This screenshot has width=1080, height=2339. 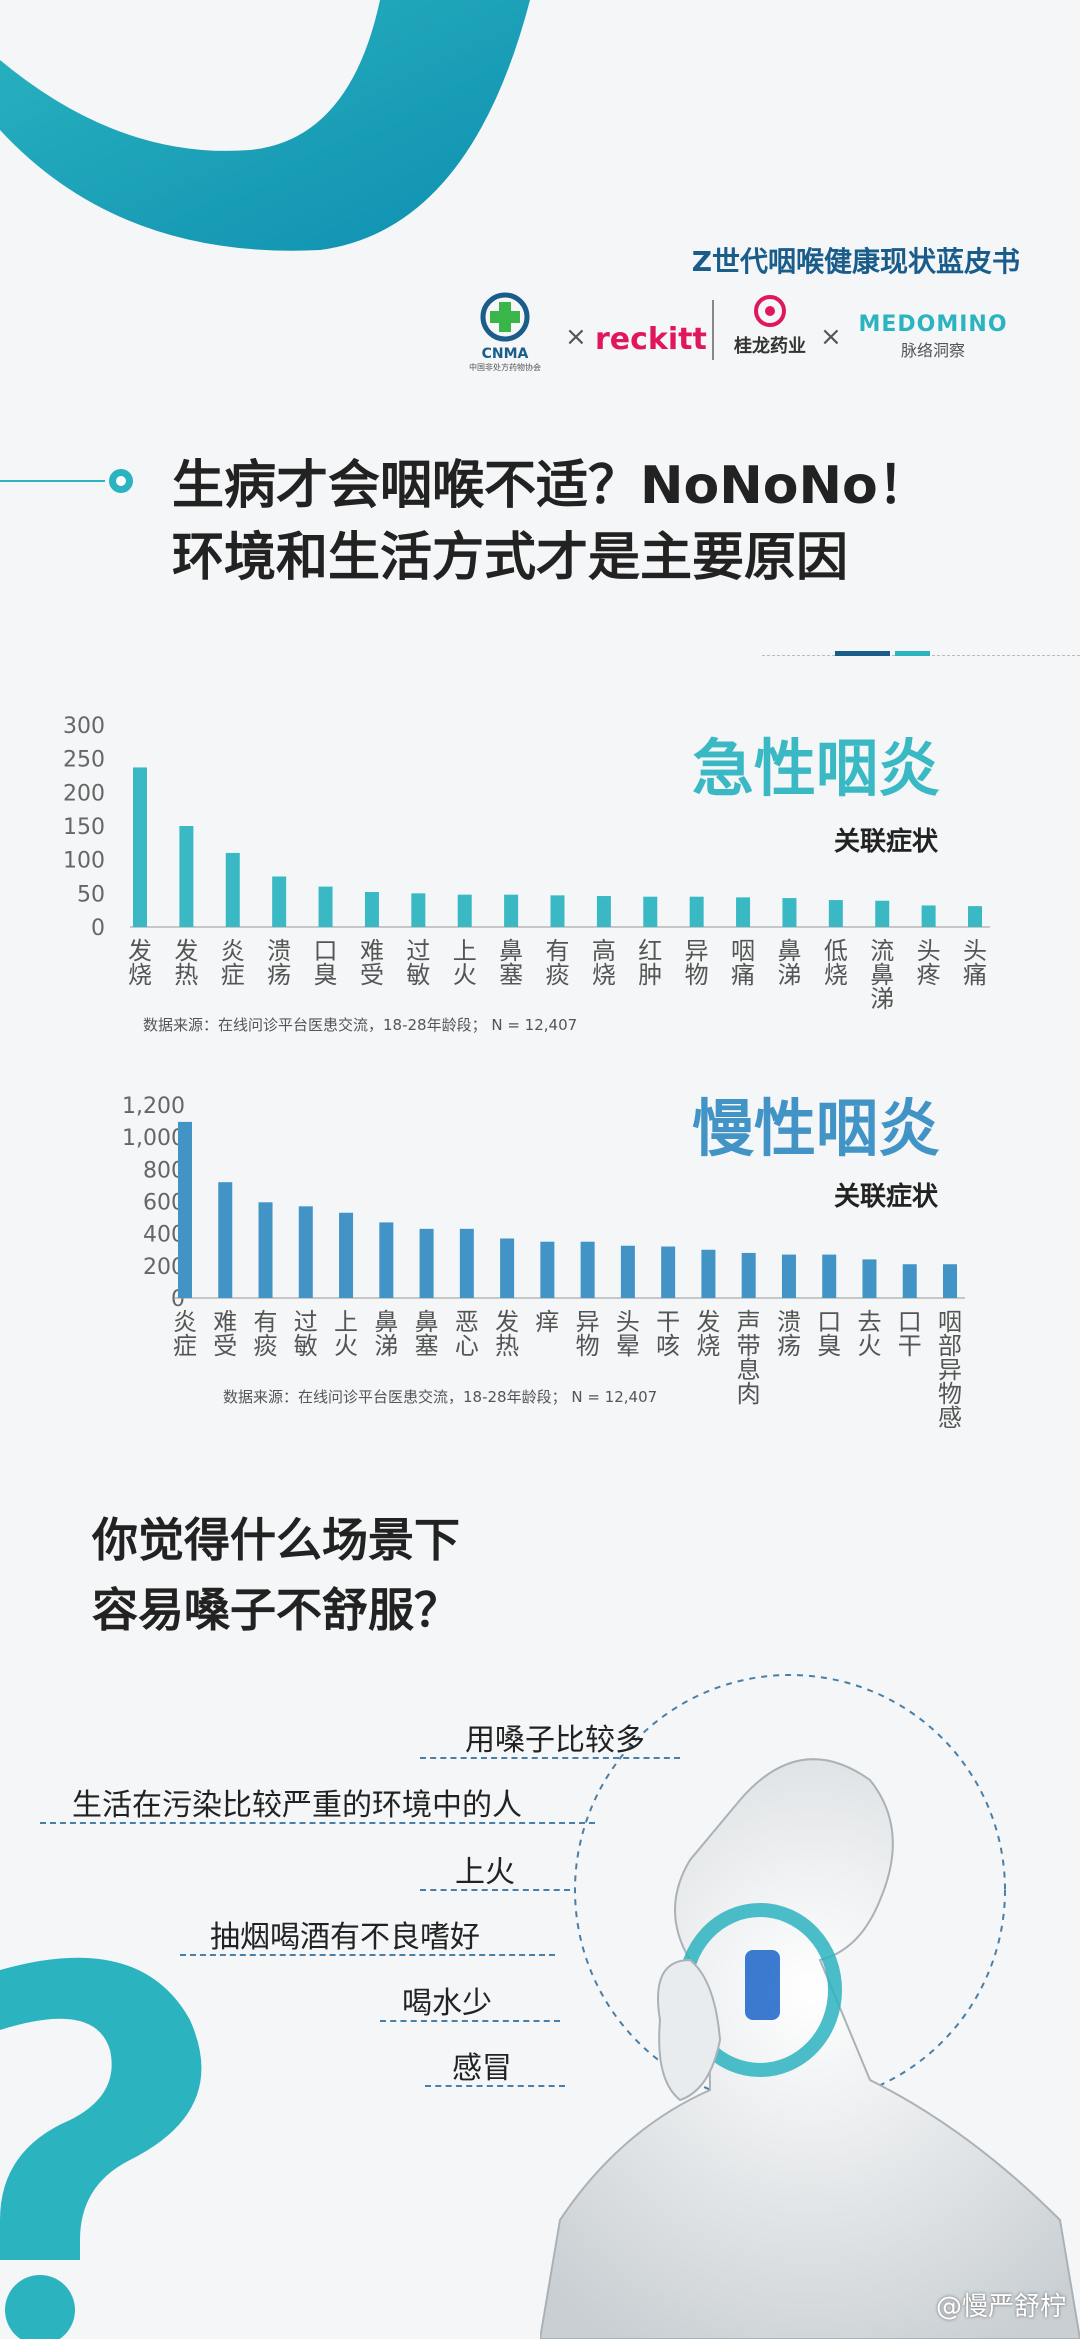 What do you see at coordinates (862, 653) in the screenshot?
I see `divider-accent-dark` at bounding box center [862, 653].